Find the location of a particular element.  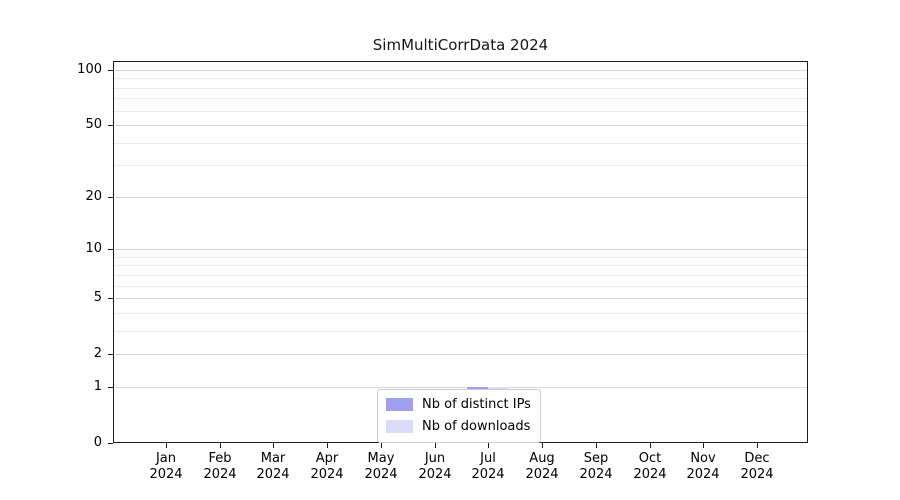

y-tick-label: 2 is located at coordinates (97, 353).